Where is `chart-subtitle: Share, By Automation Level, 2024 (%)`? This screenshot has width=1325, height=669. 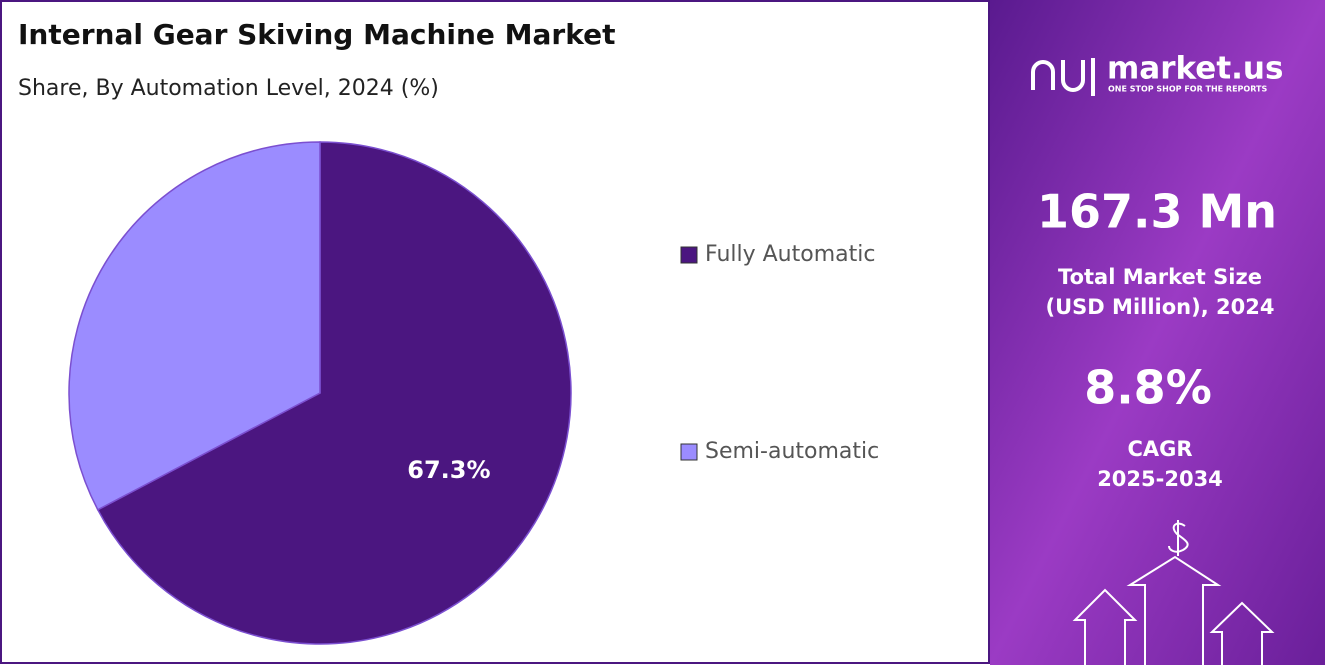 chart-subtitle: Share, By Automation Level, 2024 (%) is located at coordinates (228, 88).